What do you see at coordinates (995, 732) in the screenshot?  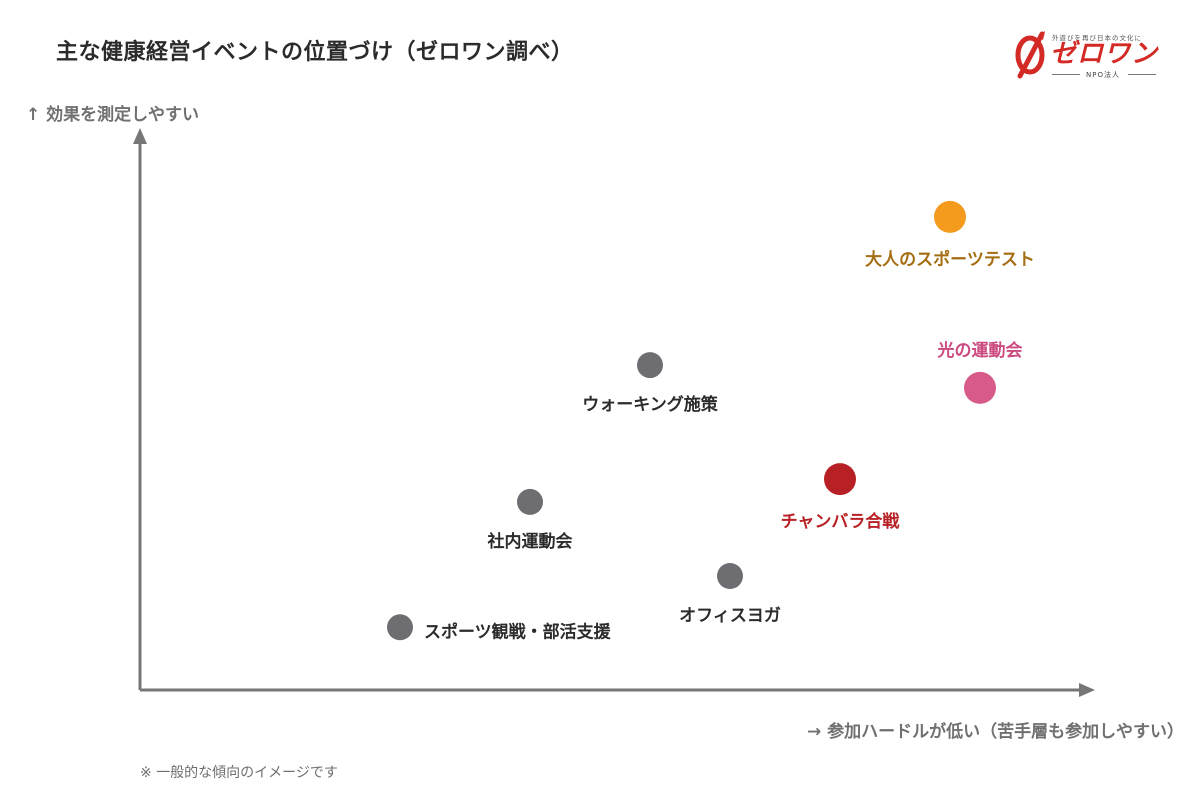 I see `x-axis-label: → 参加ハードルが低い（苦手層も参加しやすい）` at bounding box center [995, 732].